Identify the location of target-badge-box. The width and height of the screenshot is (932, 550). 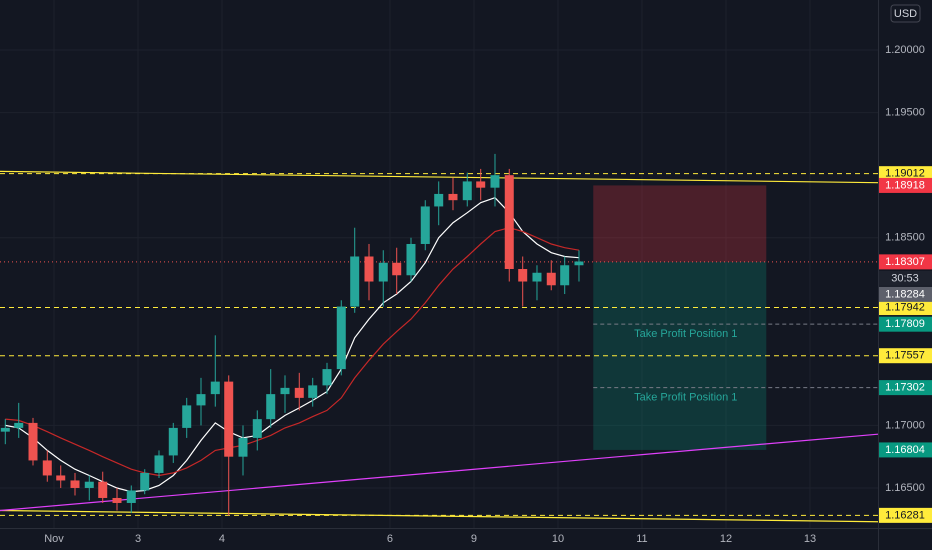
(905, 450).